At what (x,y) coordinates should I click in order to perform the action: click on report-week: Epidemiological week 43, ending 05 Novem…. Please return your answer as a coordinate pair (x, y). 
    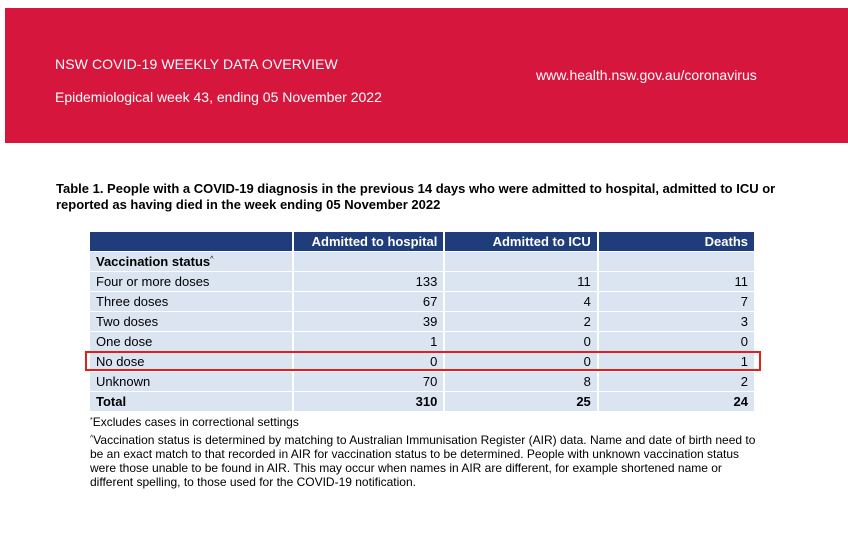
    Looking at the image, I should click on (218, 97).